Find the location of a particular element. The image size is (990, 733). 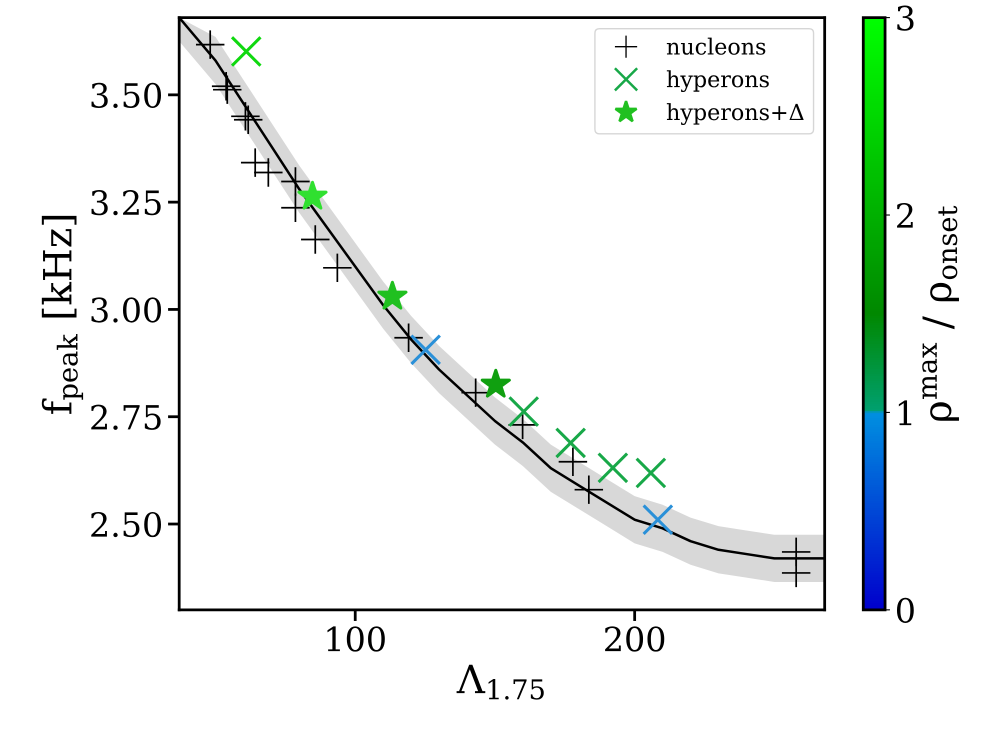

color-bar-label: 0 is located at coordinates (905, 610).